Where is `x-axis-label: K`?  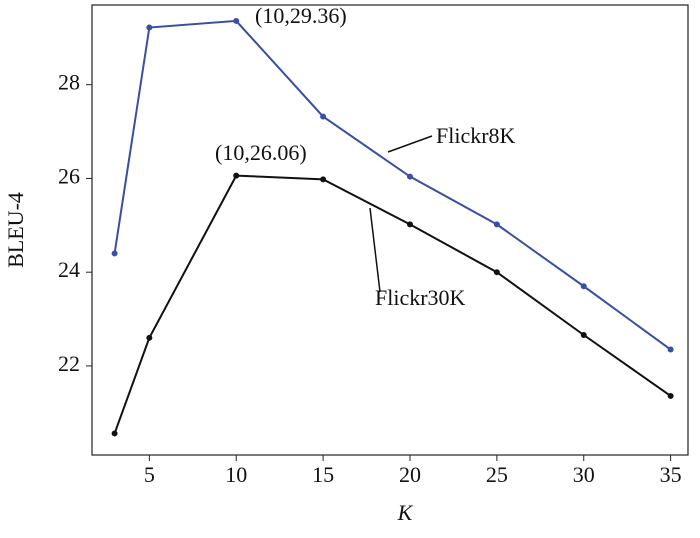
x-axis-label: K is located at coordinates (405, 512).